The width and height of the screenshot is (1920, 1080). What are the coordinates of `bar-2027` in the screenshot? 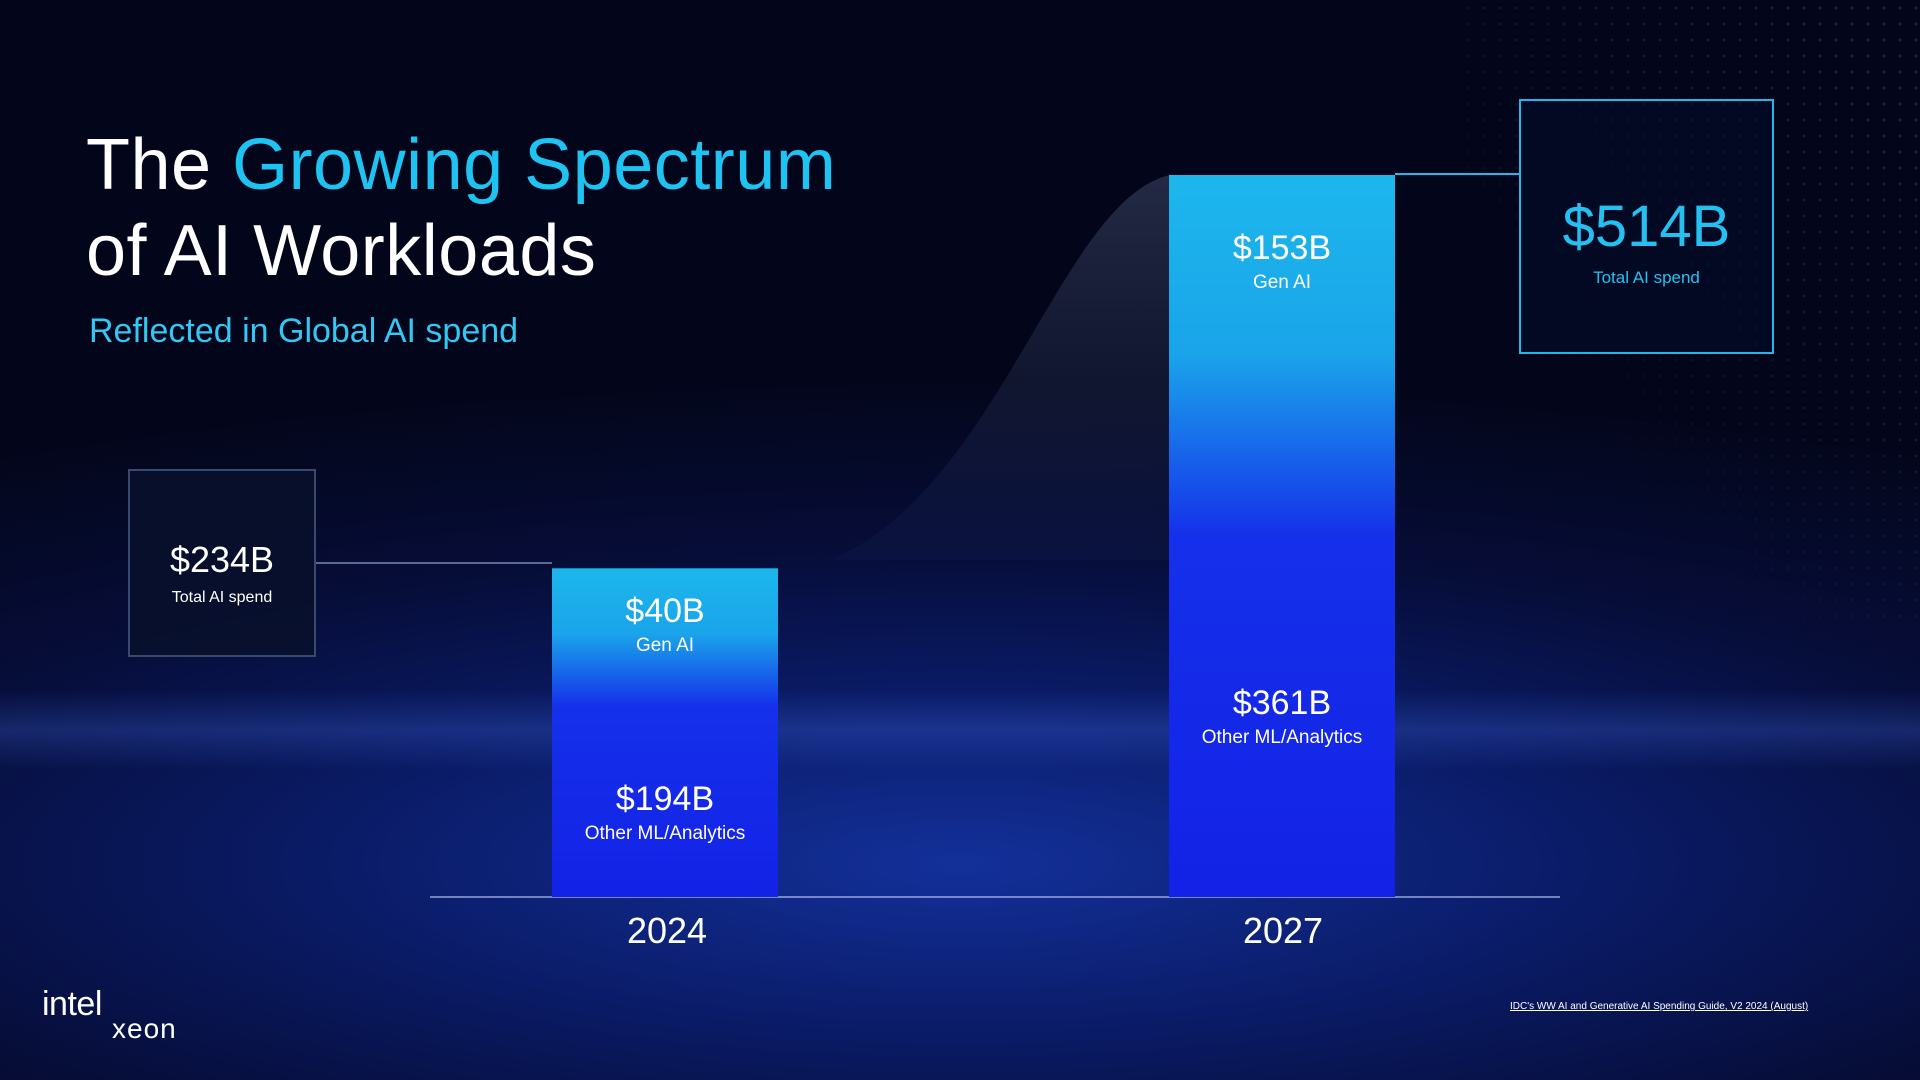 It's located at (1282, 536).